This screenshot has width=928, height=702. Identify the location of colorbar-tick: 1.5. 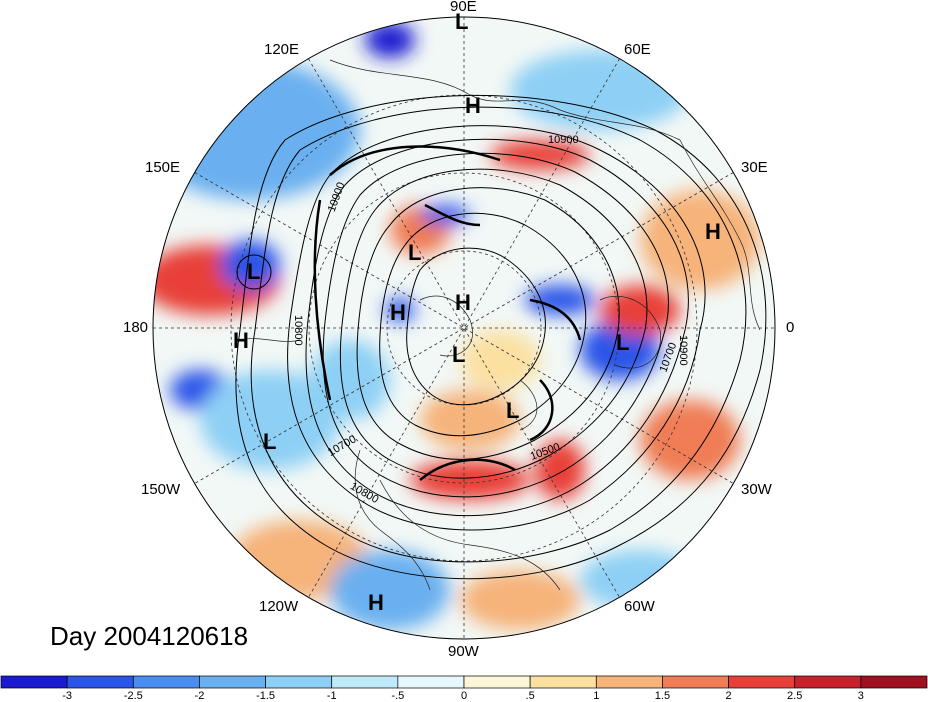
(662, 696).